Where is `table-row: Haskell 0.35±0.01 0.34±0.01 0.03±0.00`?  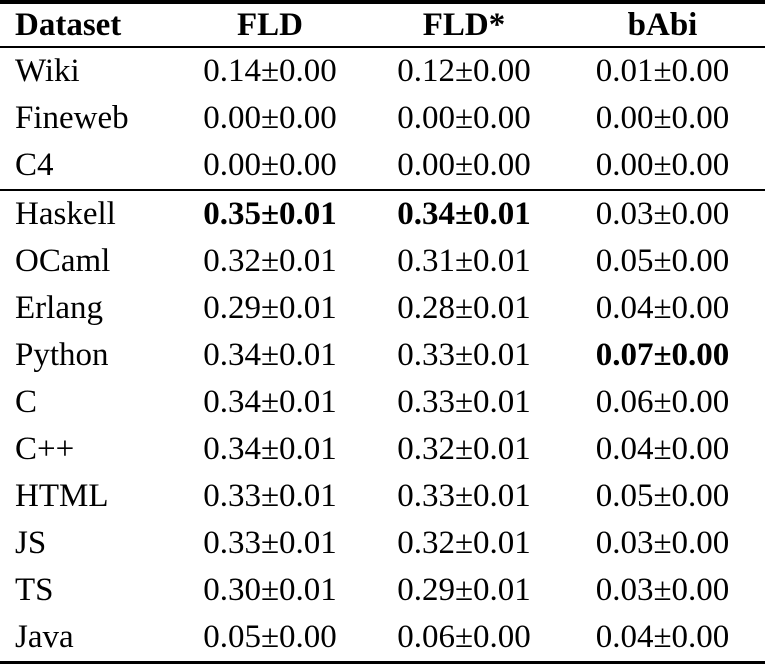
table-row: Haskell 0.35±0.01 0.34±0.01 0.03±0.00 is located at coordinates (382, 213).